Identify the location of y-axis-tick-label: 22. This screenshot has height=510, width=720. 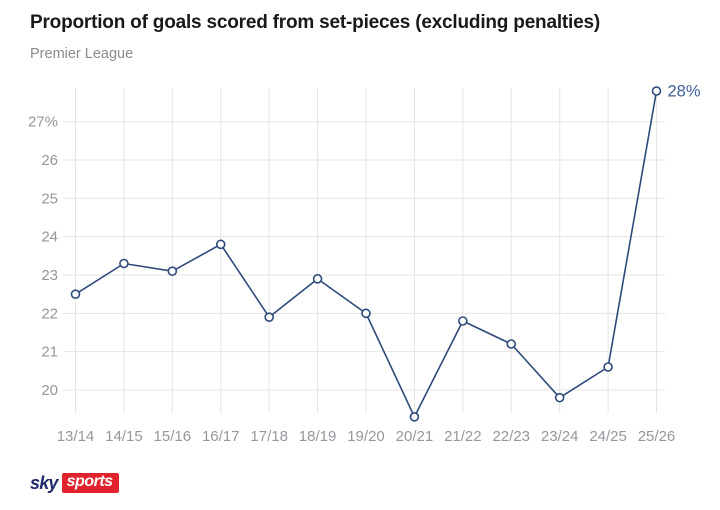
(49, 313).